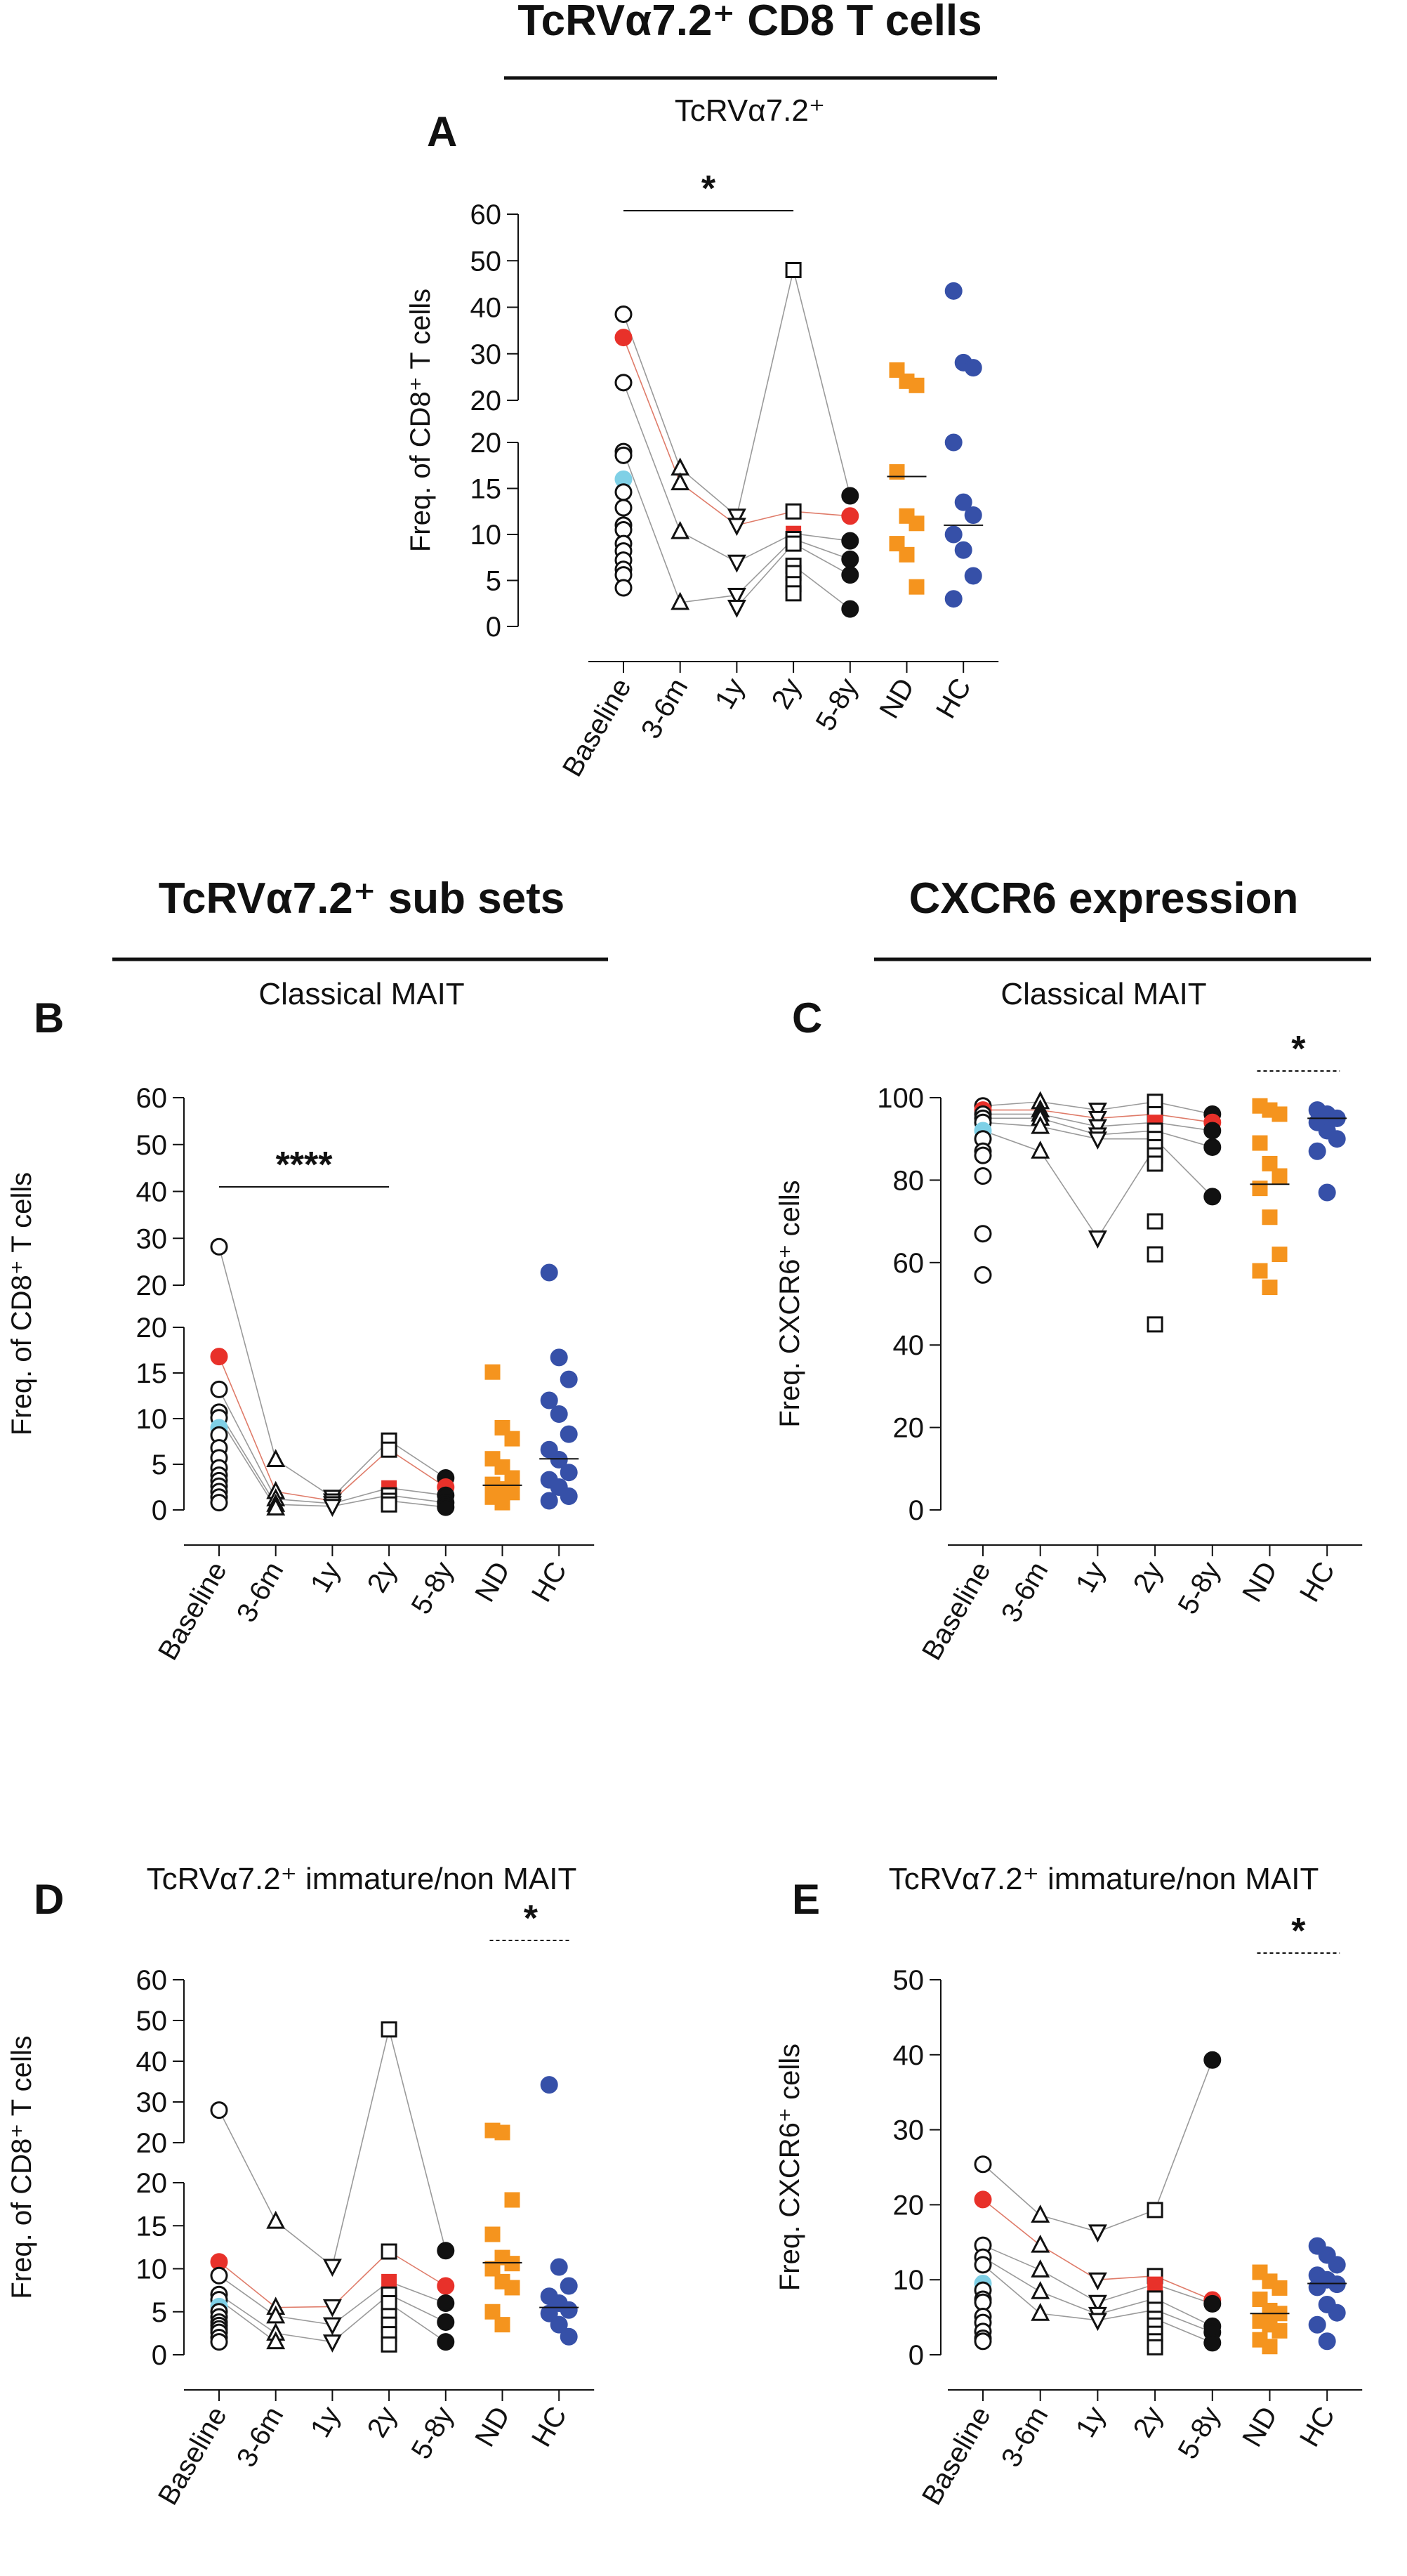 The width and height of the screenshot is (1407, 2576). Describe the element at coordinates (486, 535) in the screenshot. I see `y-tick-label: 10` at that location.